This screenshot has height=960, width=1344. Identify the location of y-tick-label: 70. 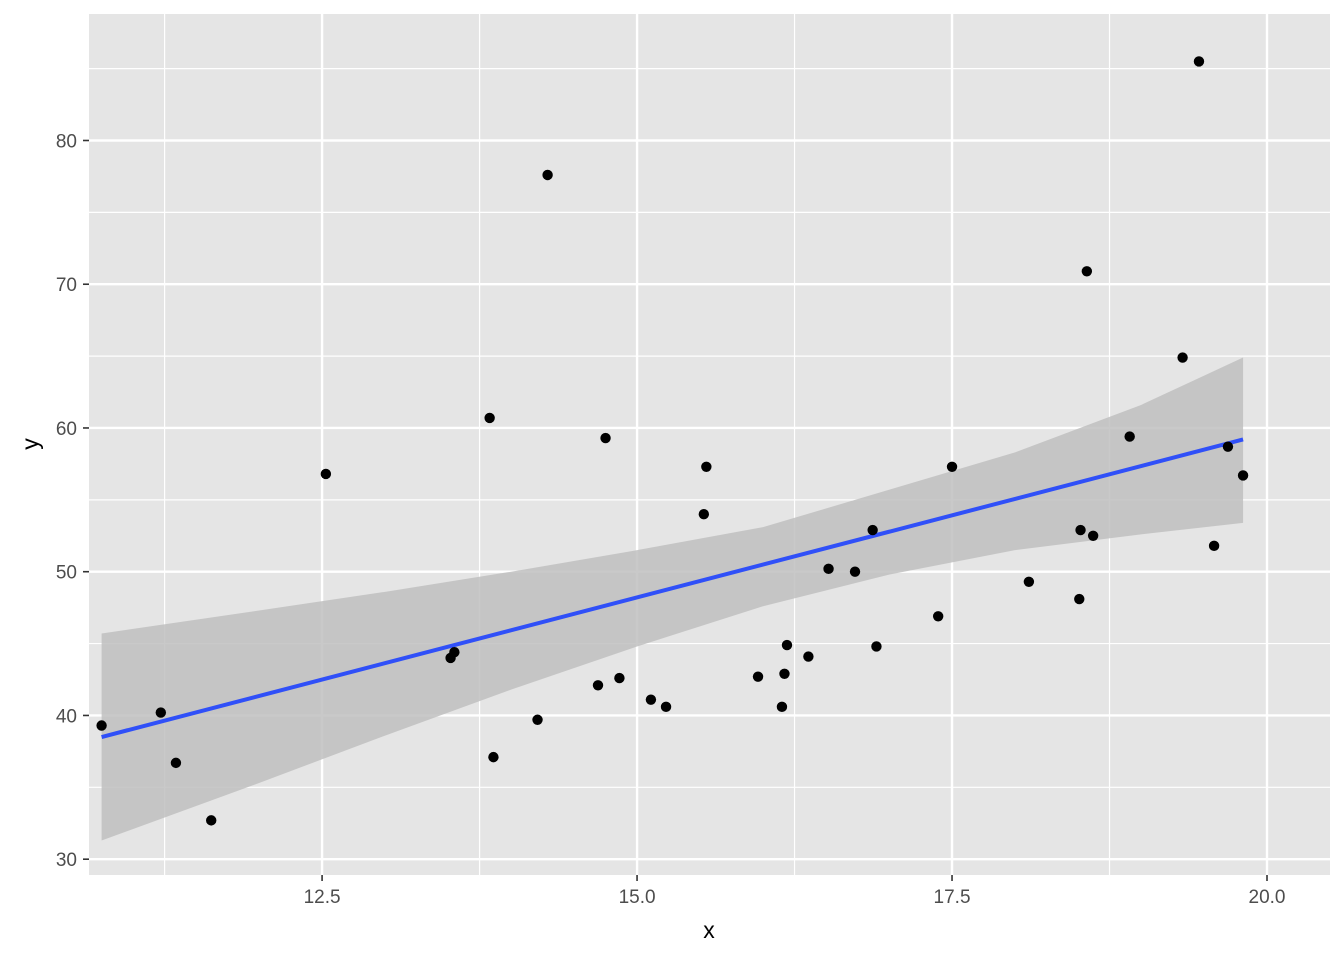
(66, 285).